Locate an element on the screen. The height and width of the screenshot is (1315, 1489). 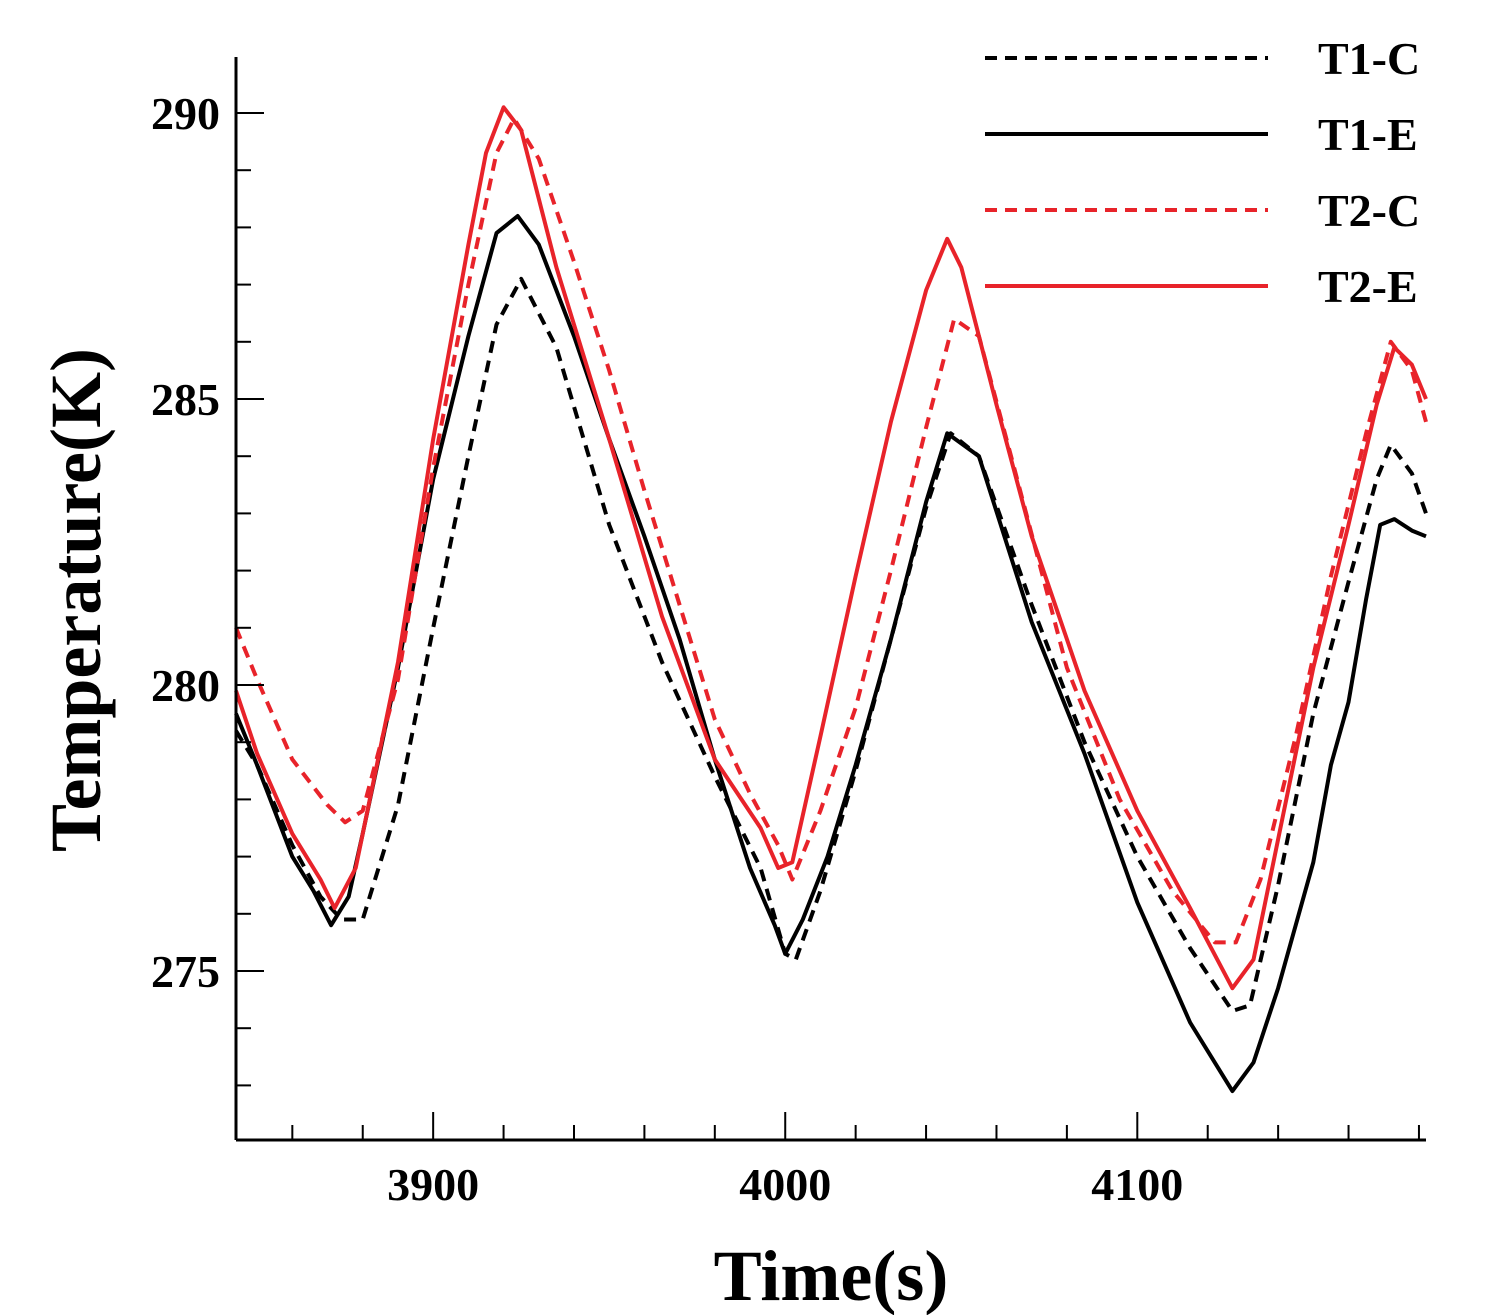
legend-label-t2-c: T2-C is located at coordinates (1369, 210).